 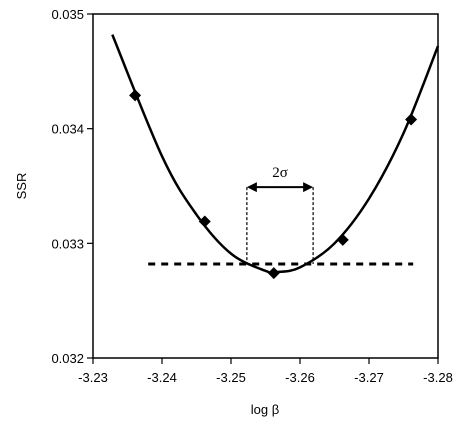 I want to click on y-tick-label: 0.034, so click(x=67, y=129).